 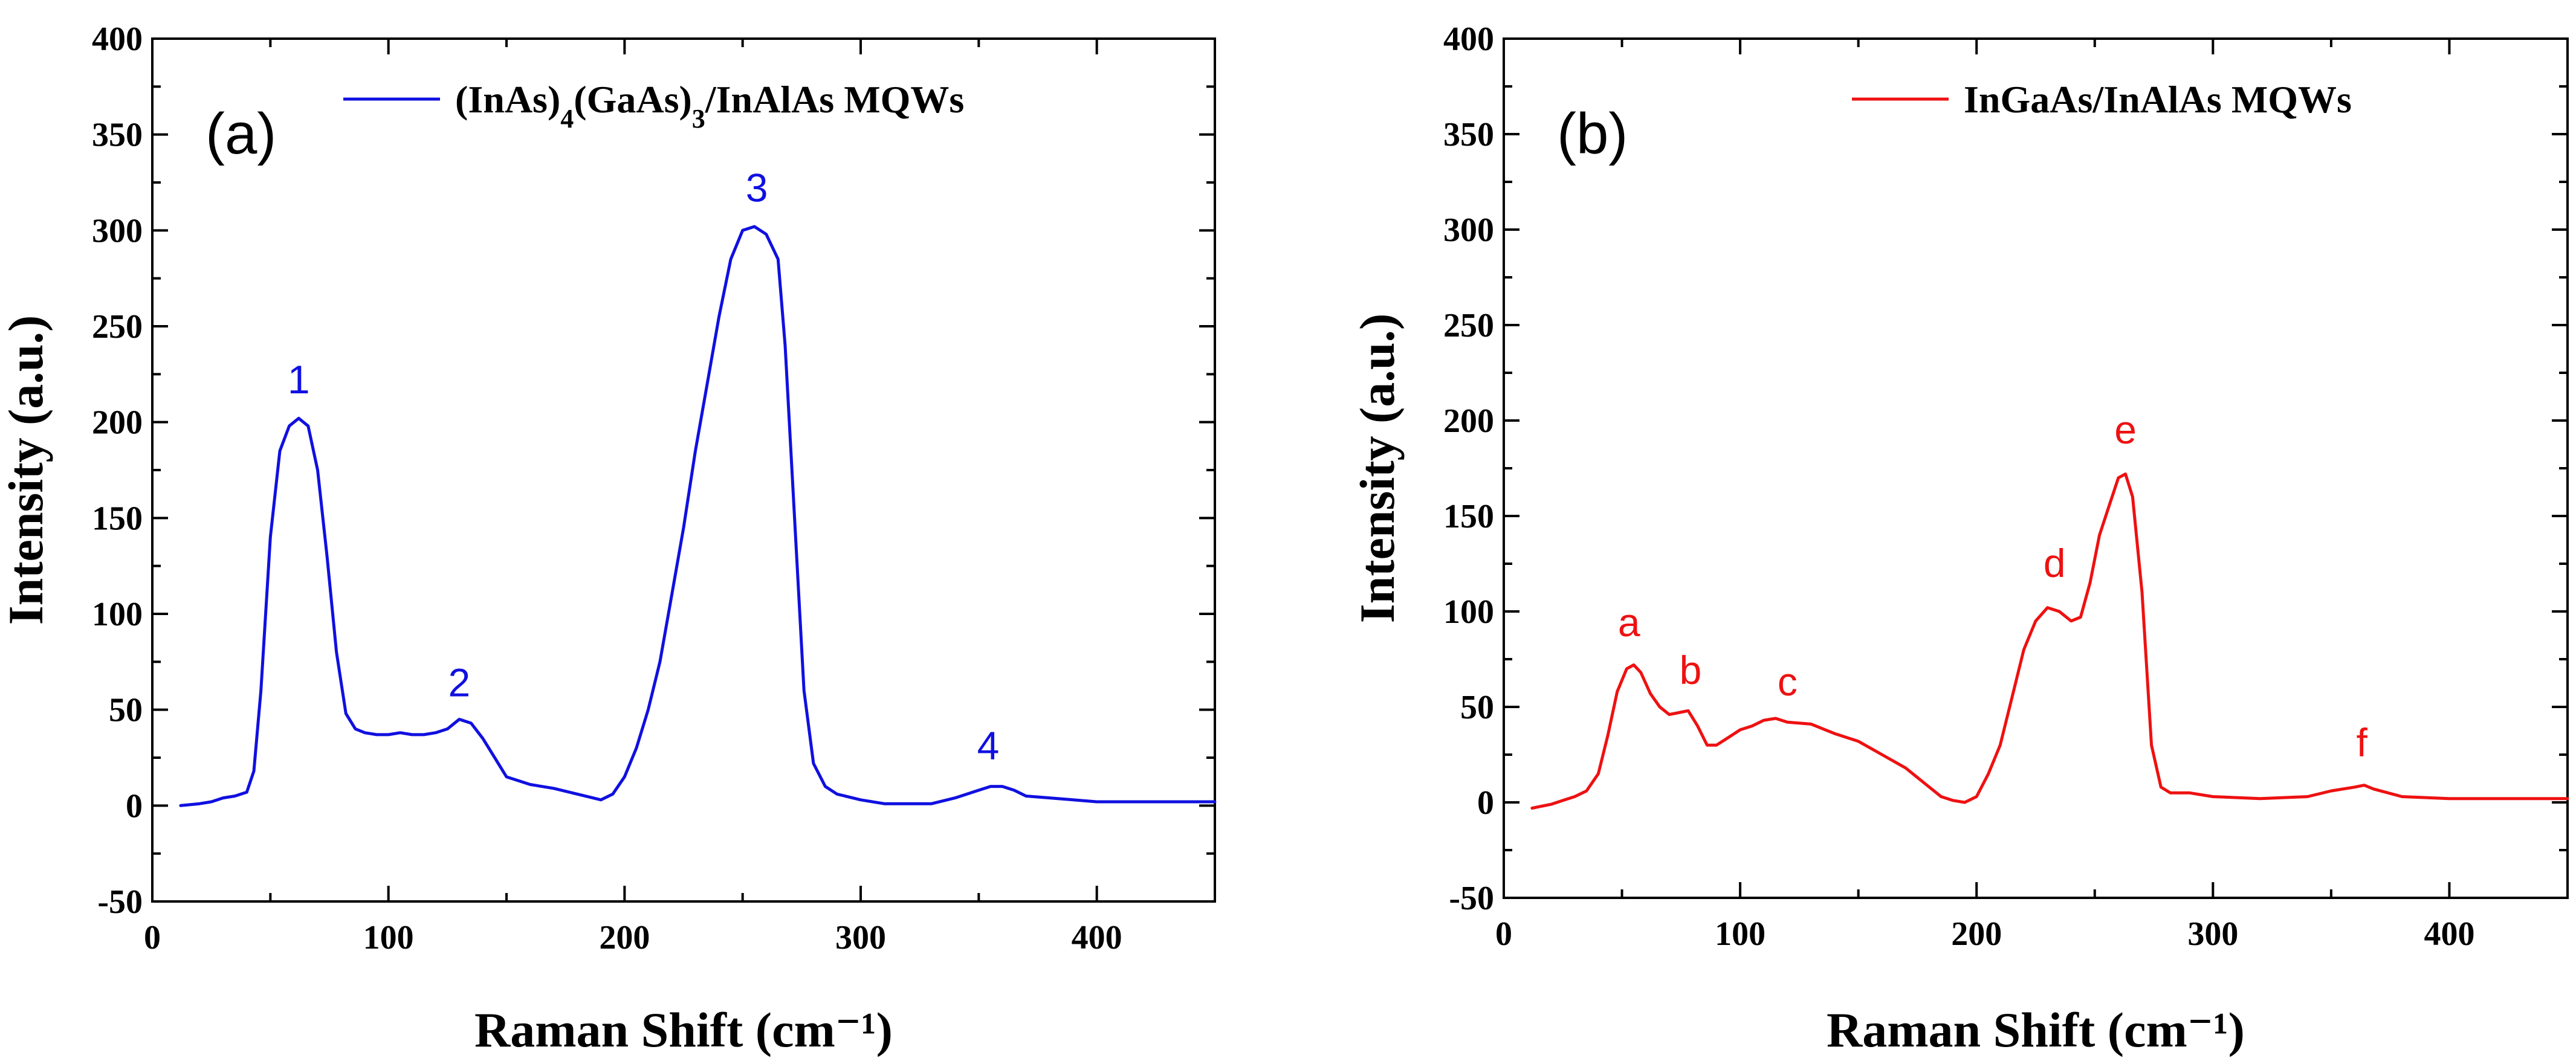 I want to click on legend-part-b-0: InGaAs/InAlAs MQWs, so click(x=2158, y=99).